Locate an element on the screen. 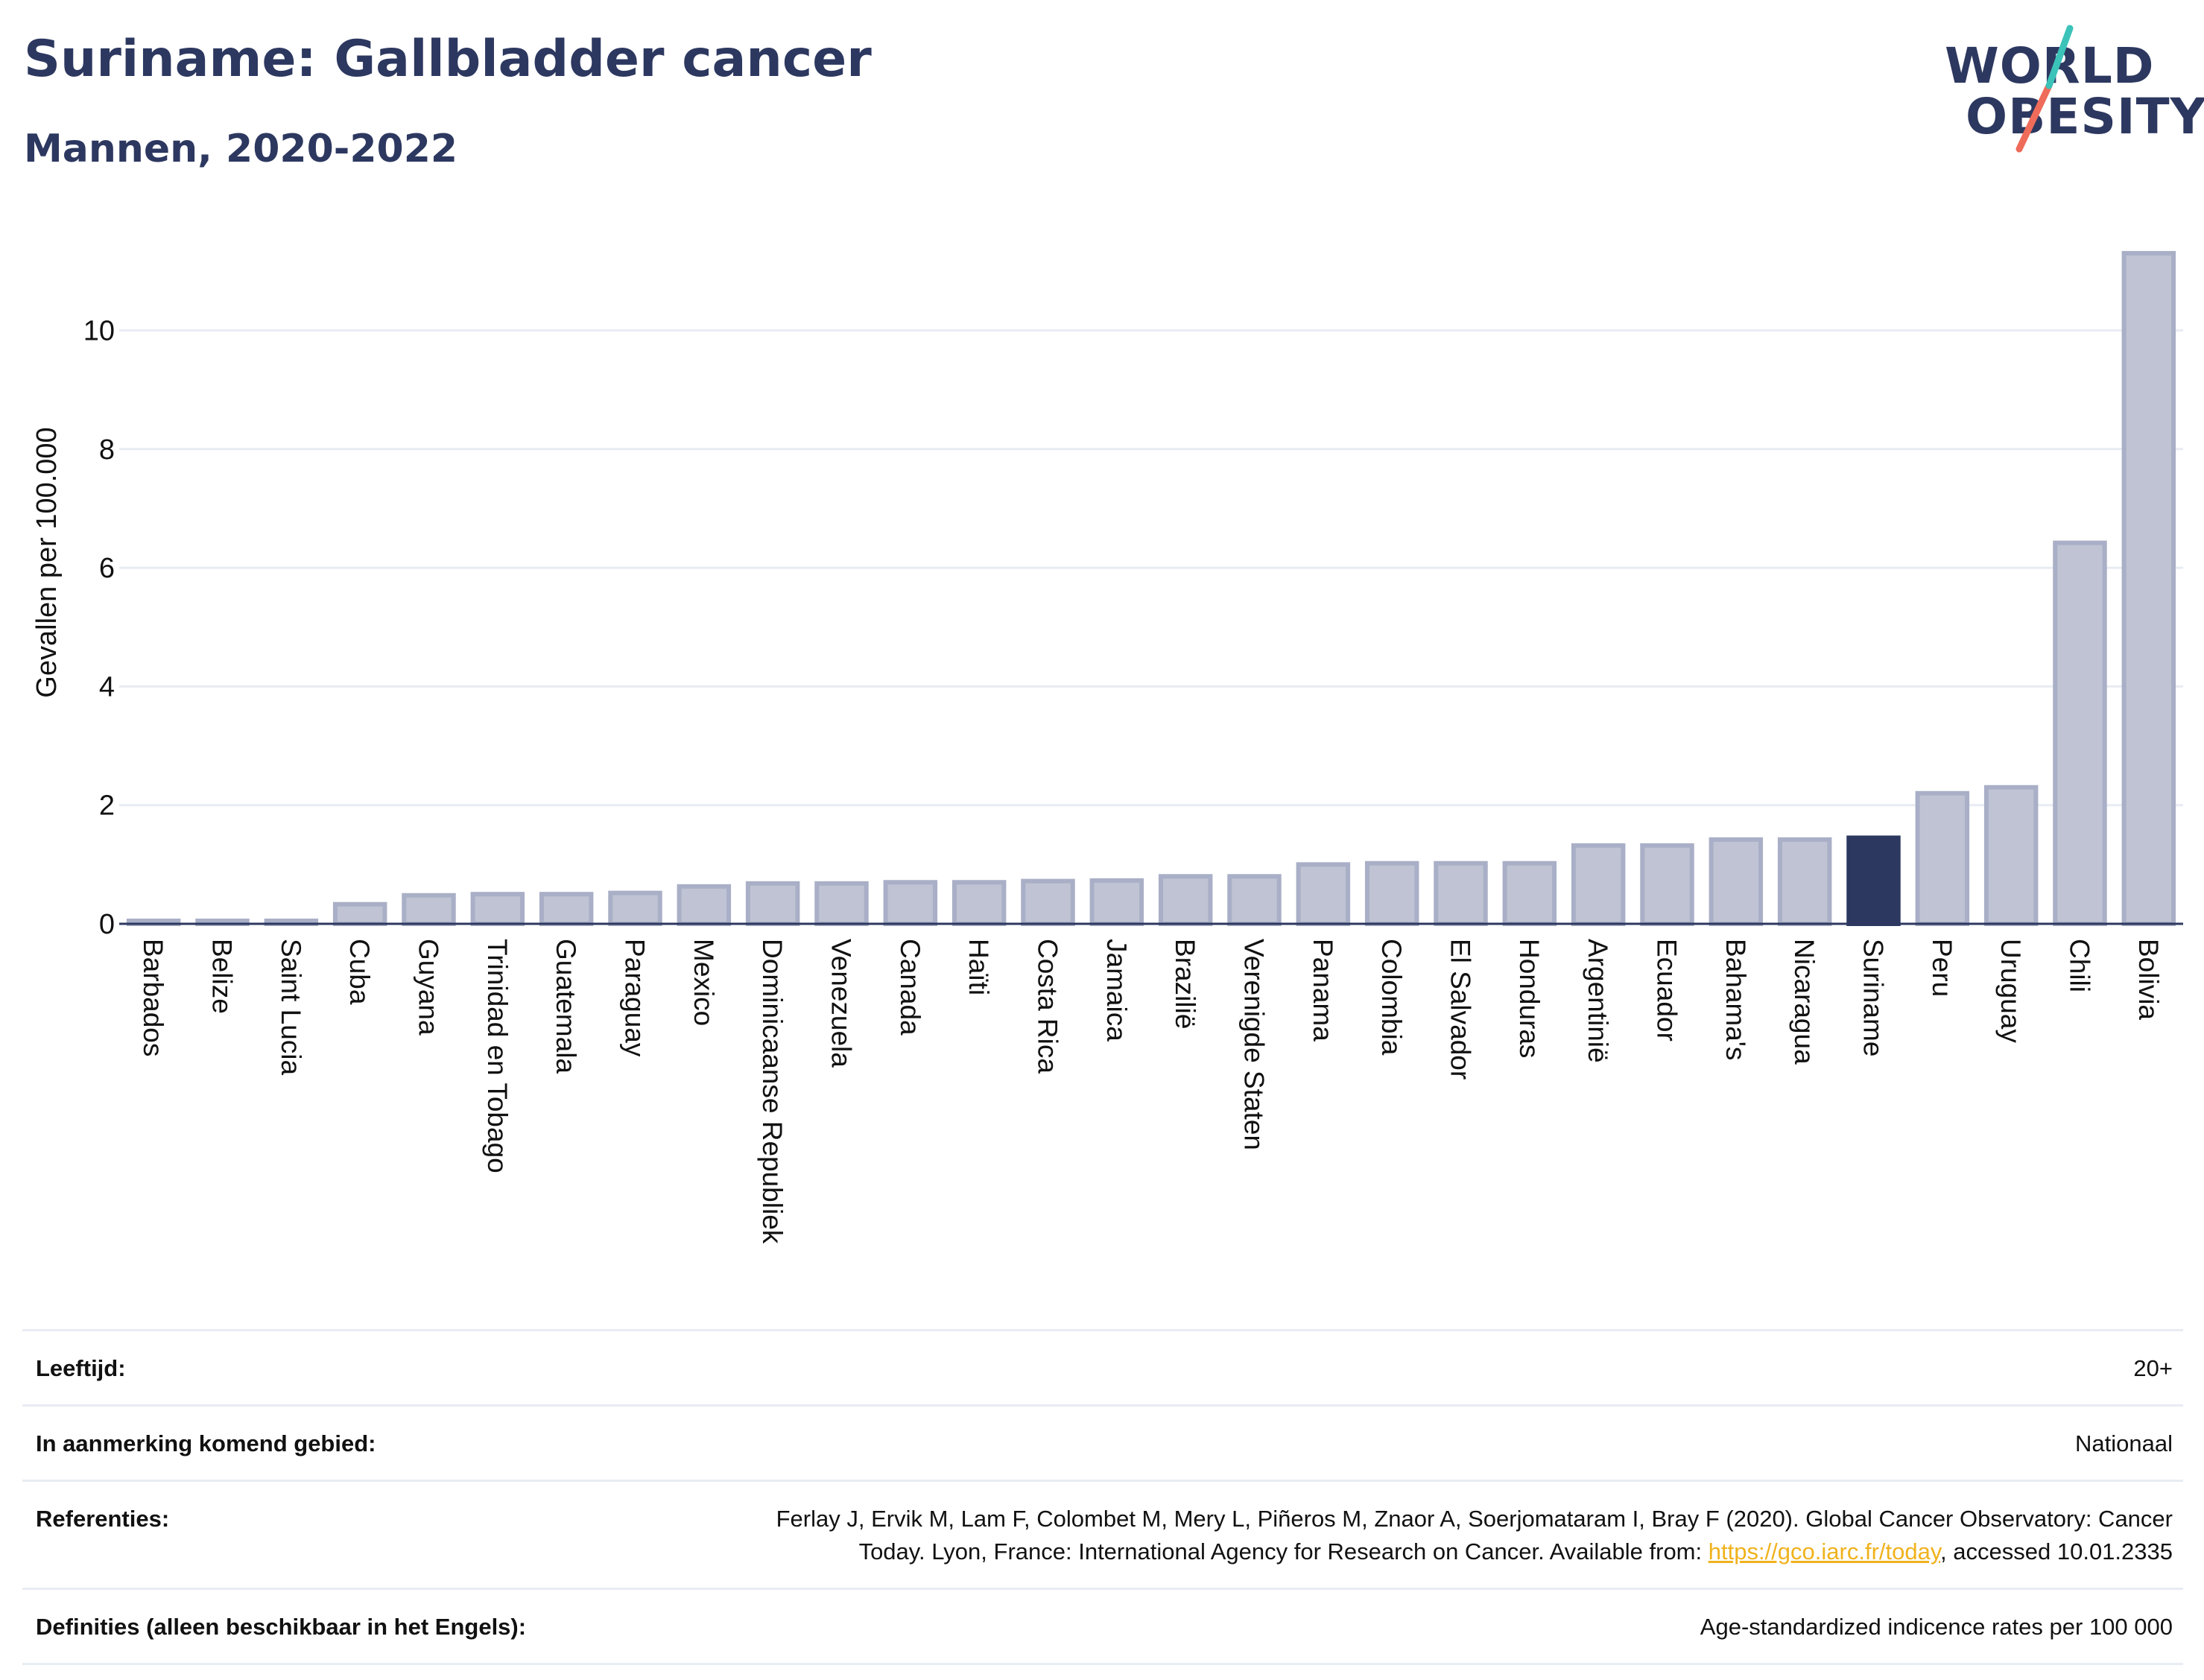  x-tick-label: Guatemala is located at coordinates (566, 1006).